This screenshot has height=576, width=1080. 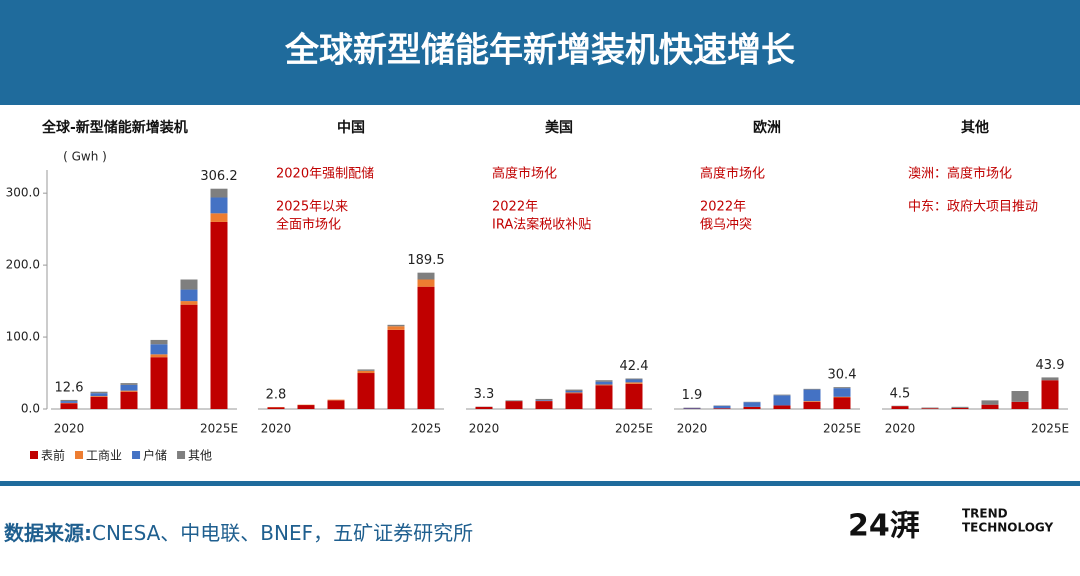 What do you see at coordinates (114, 127) in the screenshot?
I see `panel-title: 全球-新型储能新增装机` at bounding box center [114, 127].